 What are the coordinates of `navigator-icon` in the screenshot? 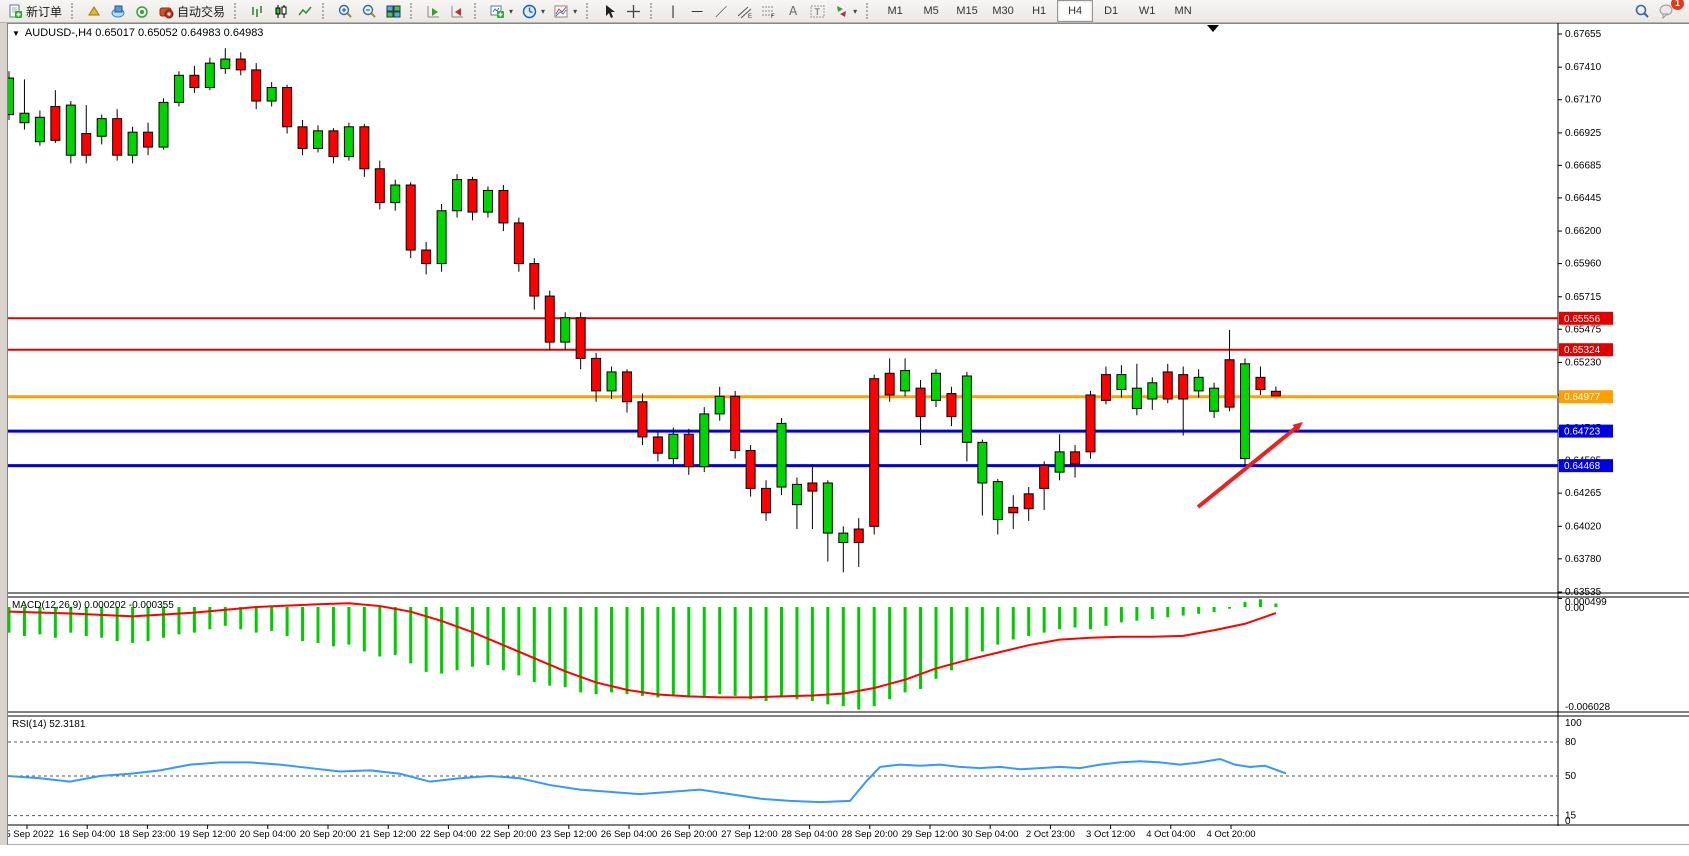 It's located at (118, 11).